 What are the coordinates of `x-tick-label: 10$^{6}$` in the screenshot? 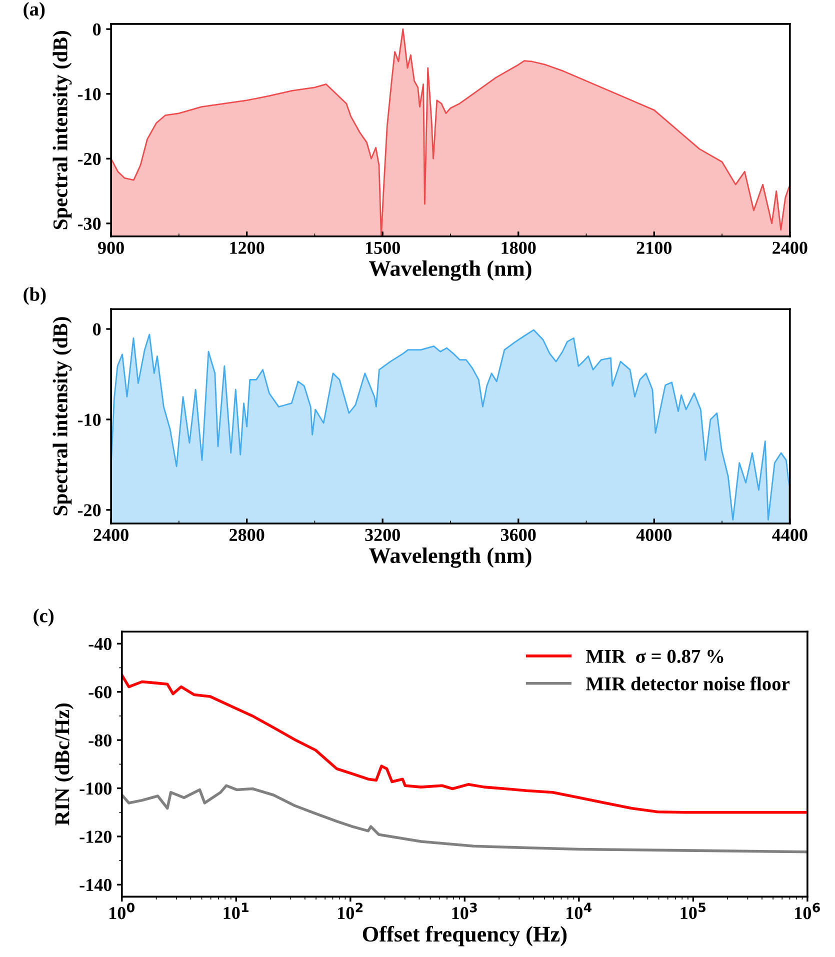 It's located at (807, 911).